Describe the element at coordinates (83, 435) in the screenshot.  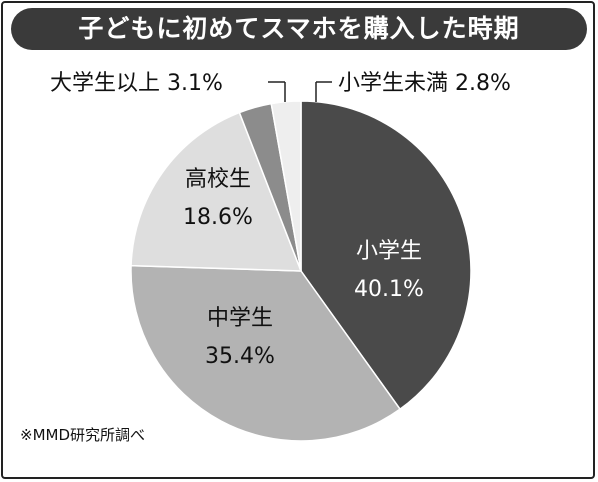
I see `source-note: ※MMD研究所調べ` at that location.